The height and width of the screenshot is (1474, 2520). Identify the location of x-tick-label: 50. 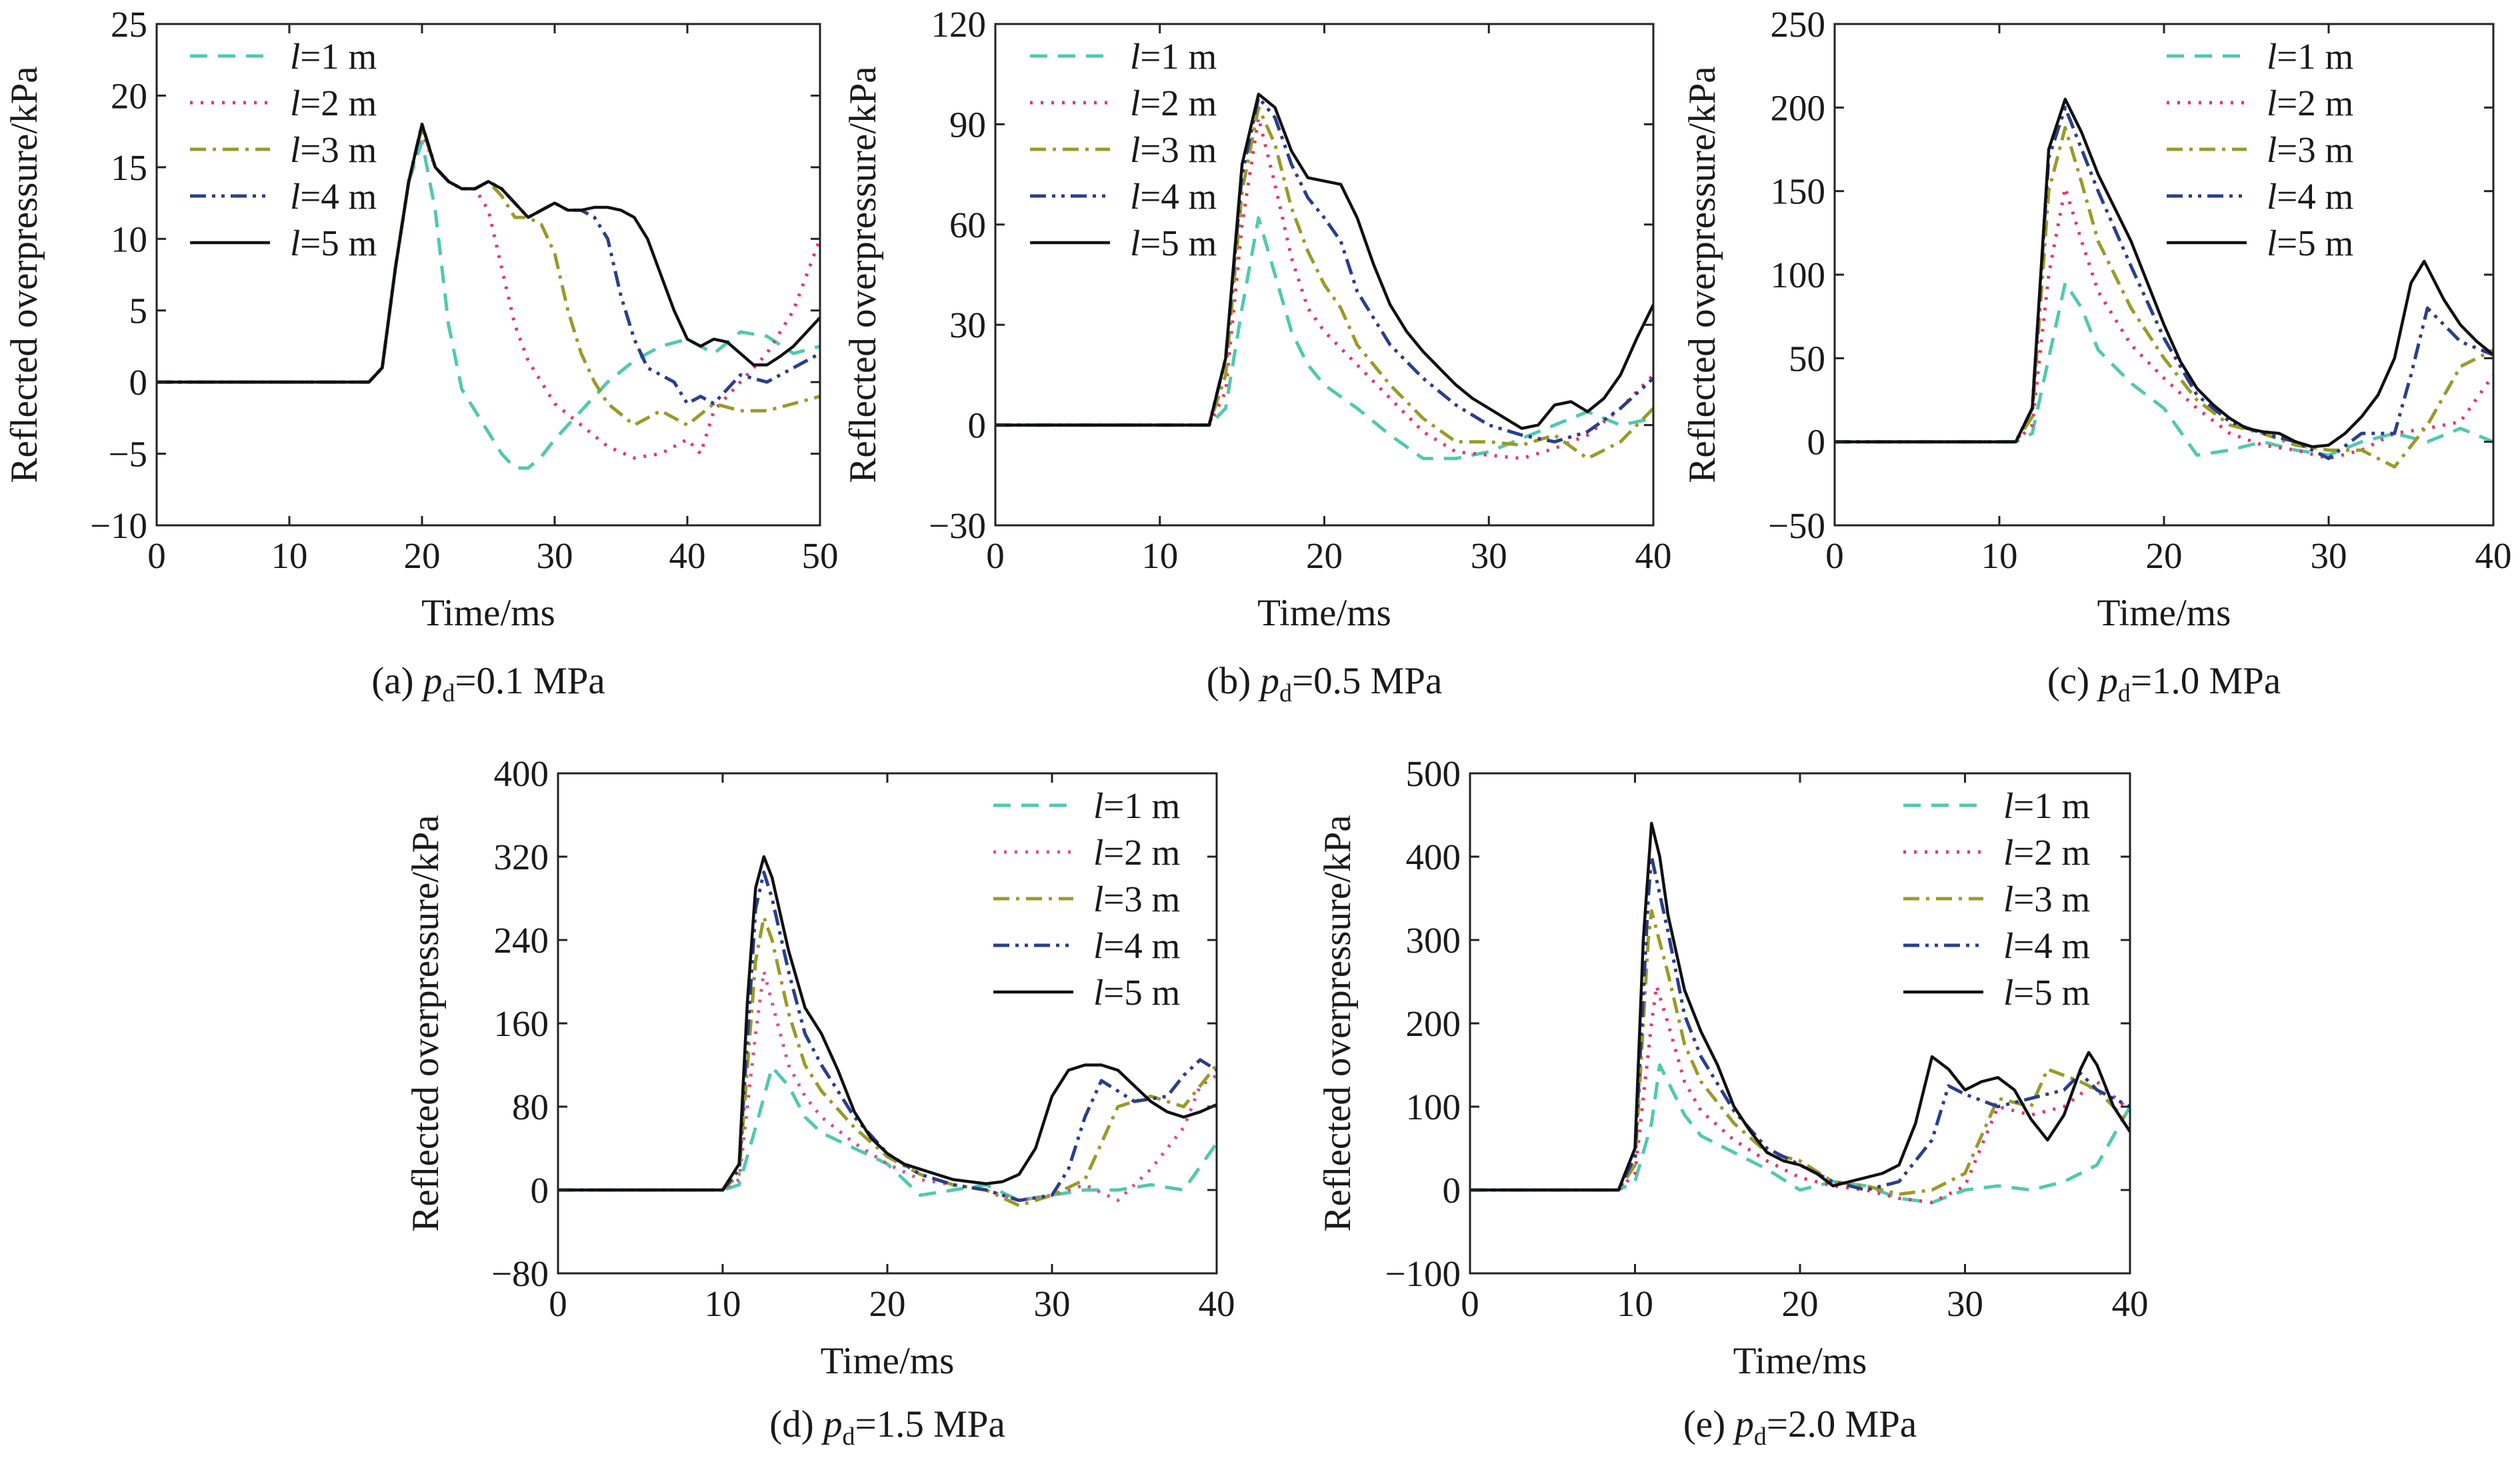
(820, 555).